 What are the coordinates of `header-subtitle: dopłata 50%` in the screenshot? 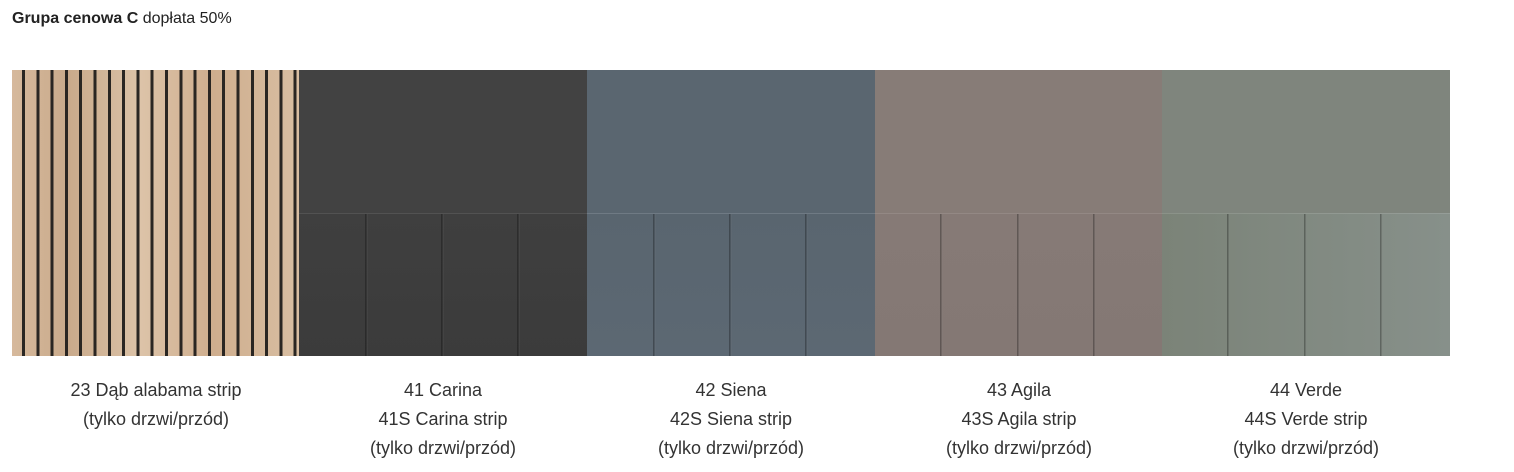 It's located at (187, 18).